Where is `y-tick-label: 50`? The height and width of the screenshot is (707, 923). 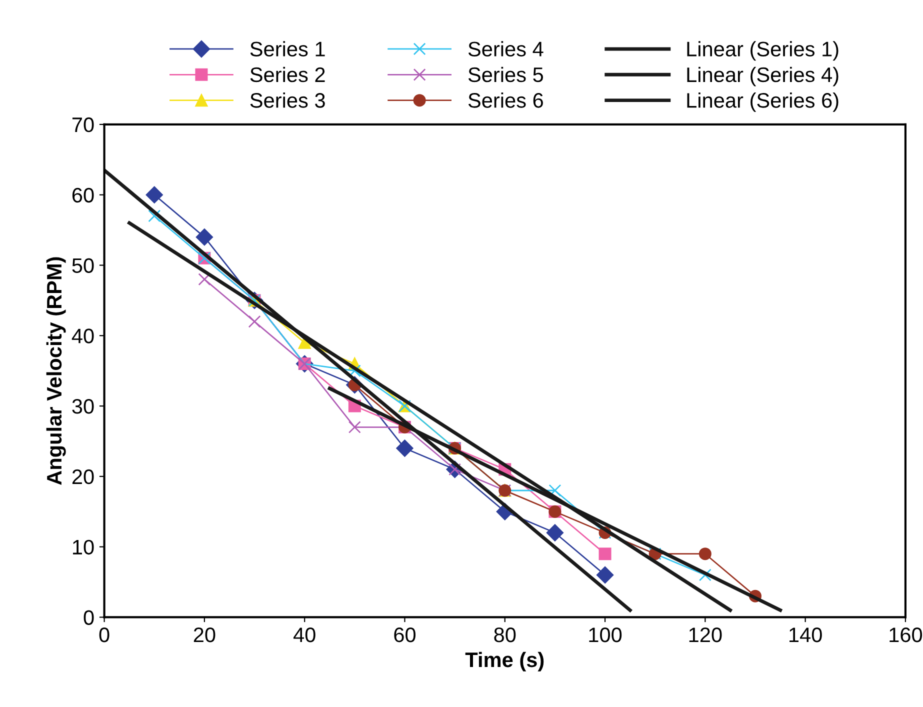
y-tick-label: 50 is located at coordinates (83, 265).